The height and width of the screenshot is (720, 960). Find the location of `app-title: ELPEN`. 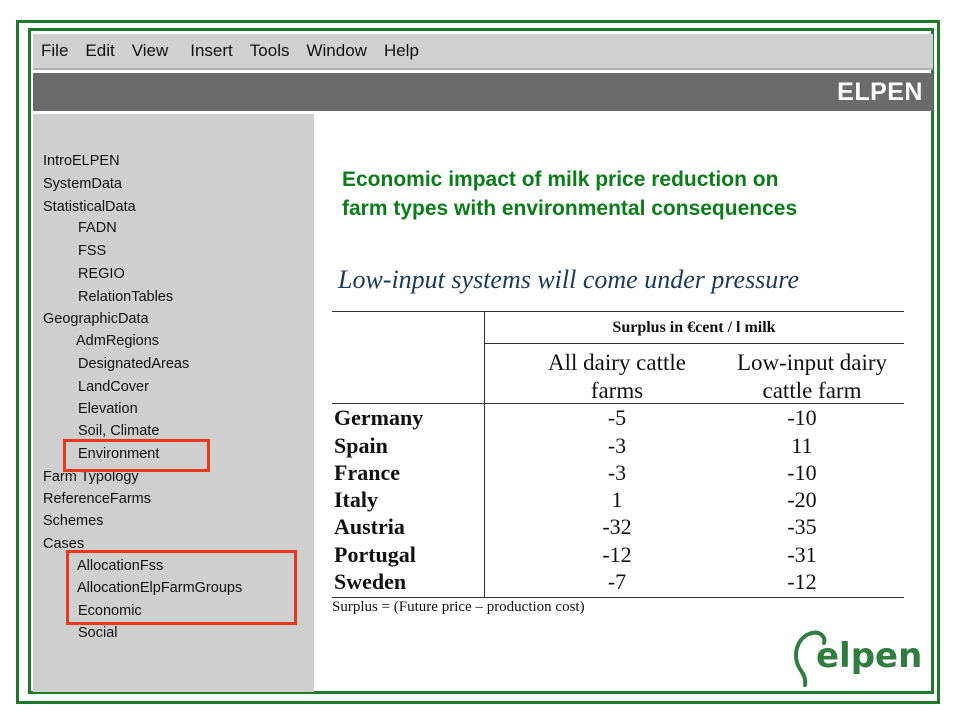

app-title: ELPEN is located at coordinates (880, 92).